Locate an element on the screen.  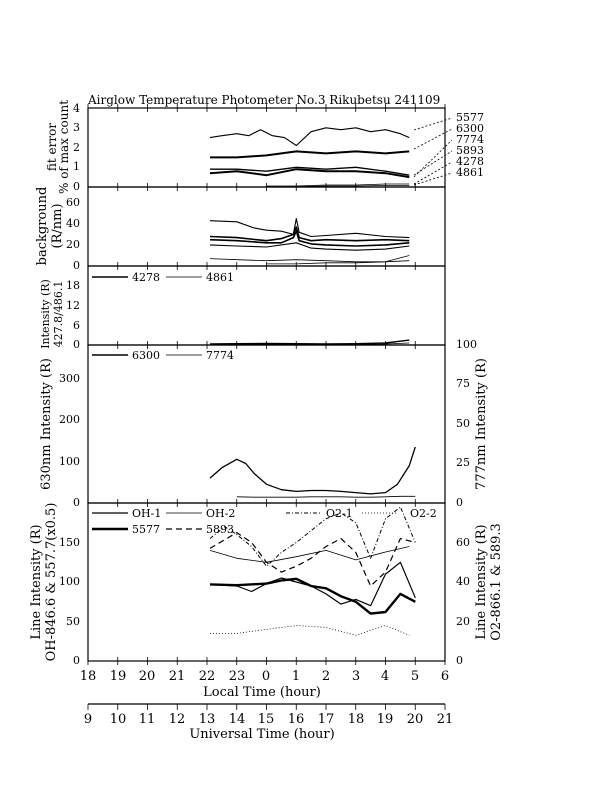
line-legend: OH-1 OH-2 O2-1 O2-2 5577 5893 is located at coordinates (264, 521).